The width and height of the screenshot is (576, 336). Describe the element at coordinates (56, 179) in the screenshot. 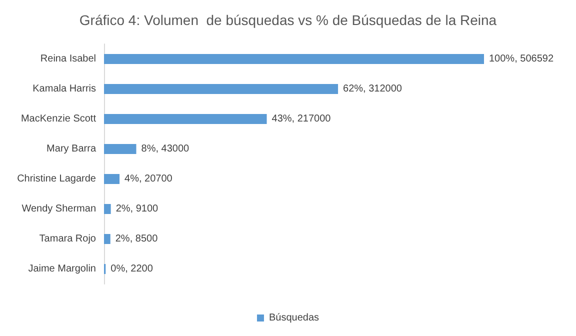

I see `y-tick-label: Christine Lagarde` at that location.